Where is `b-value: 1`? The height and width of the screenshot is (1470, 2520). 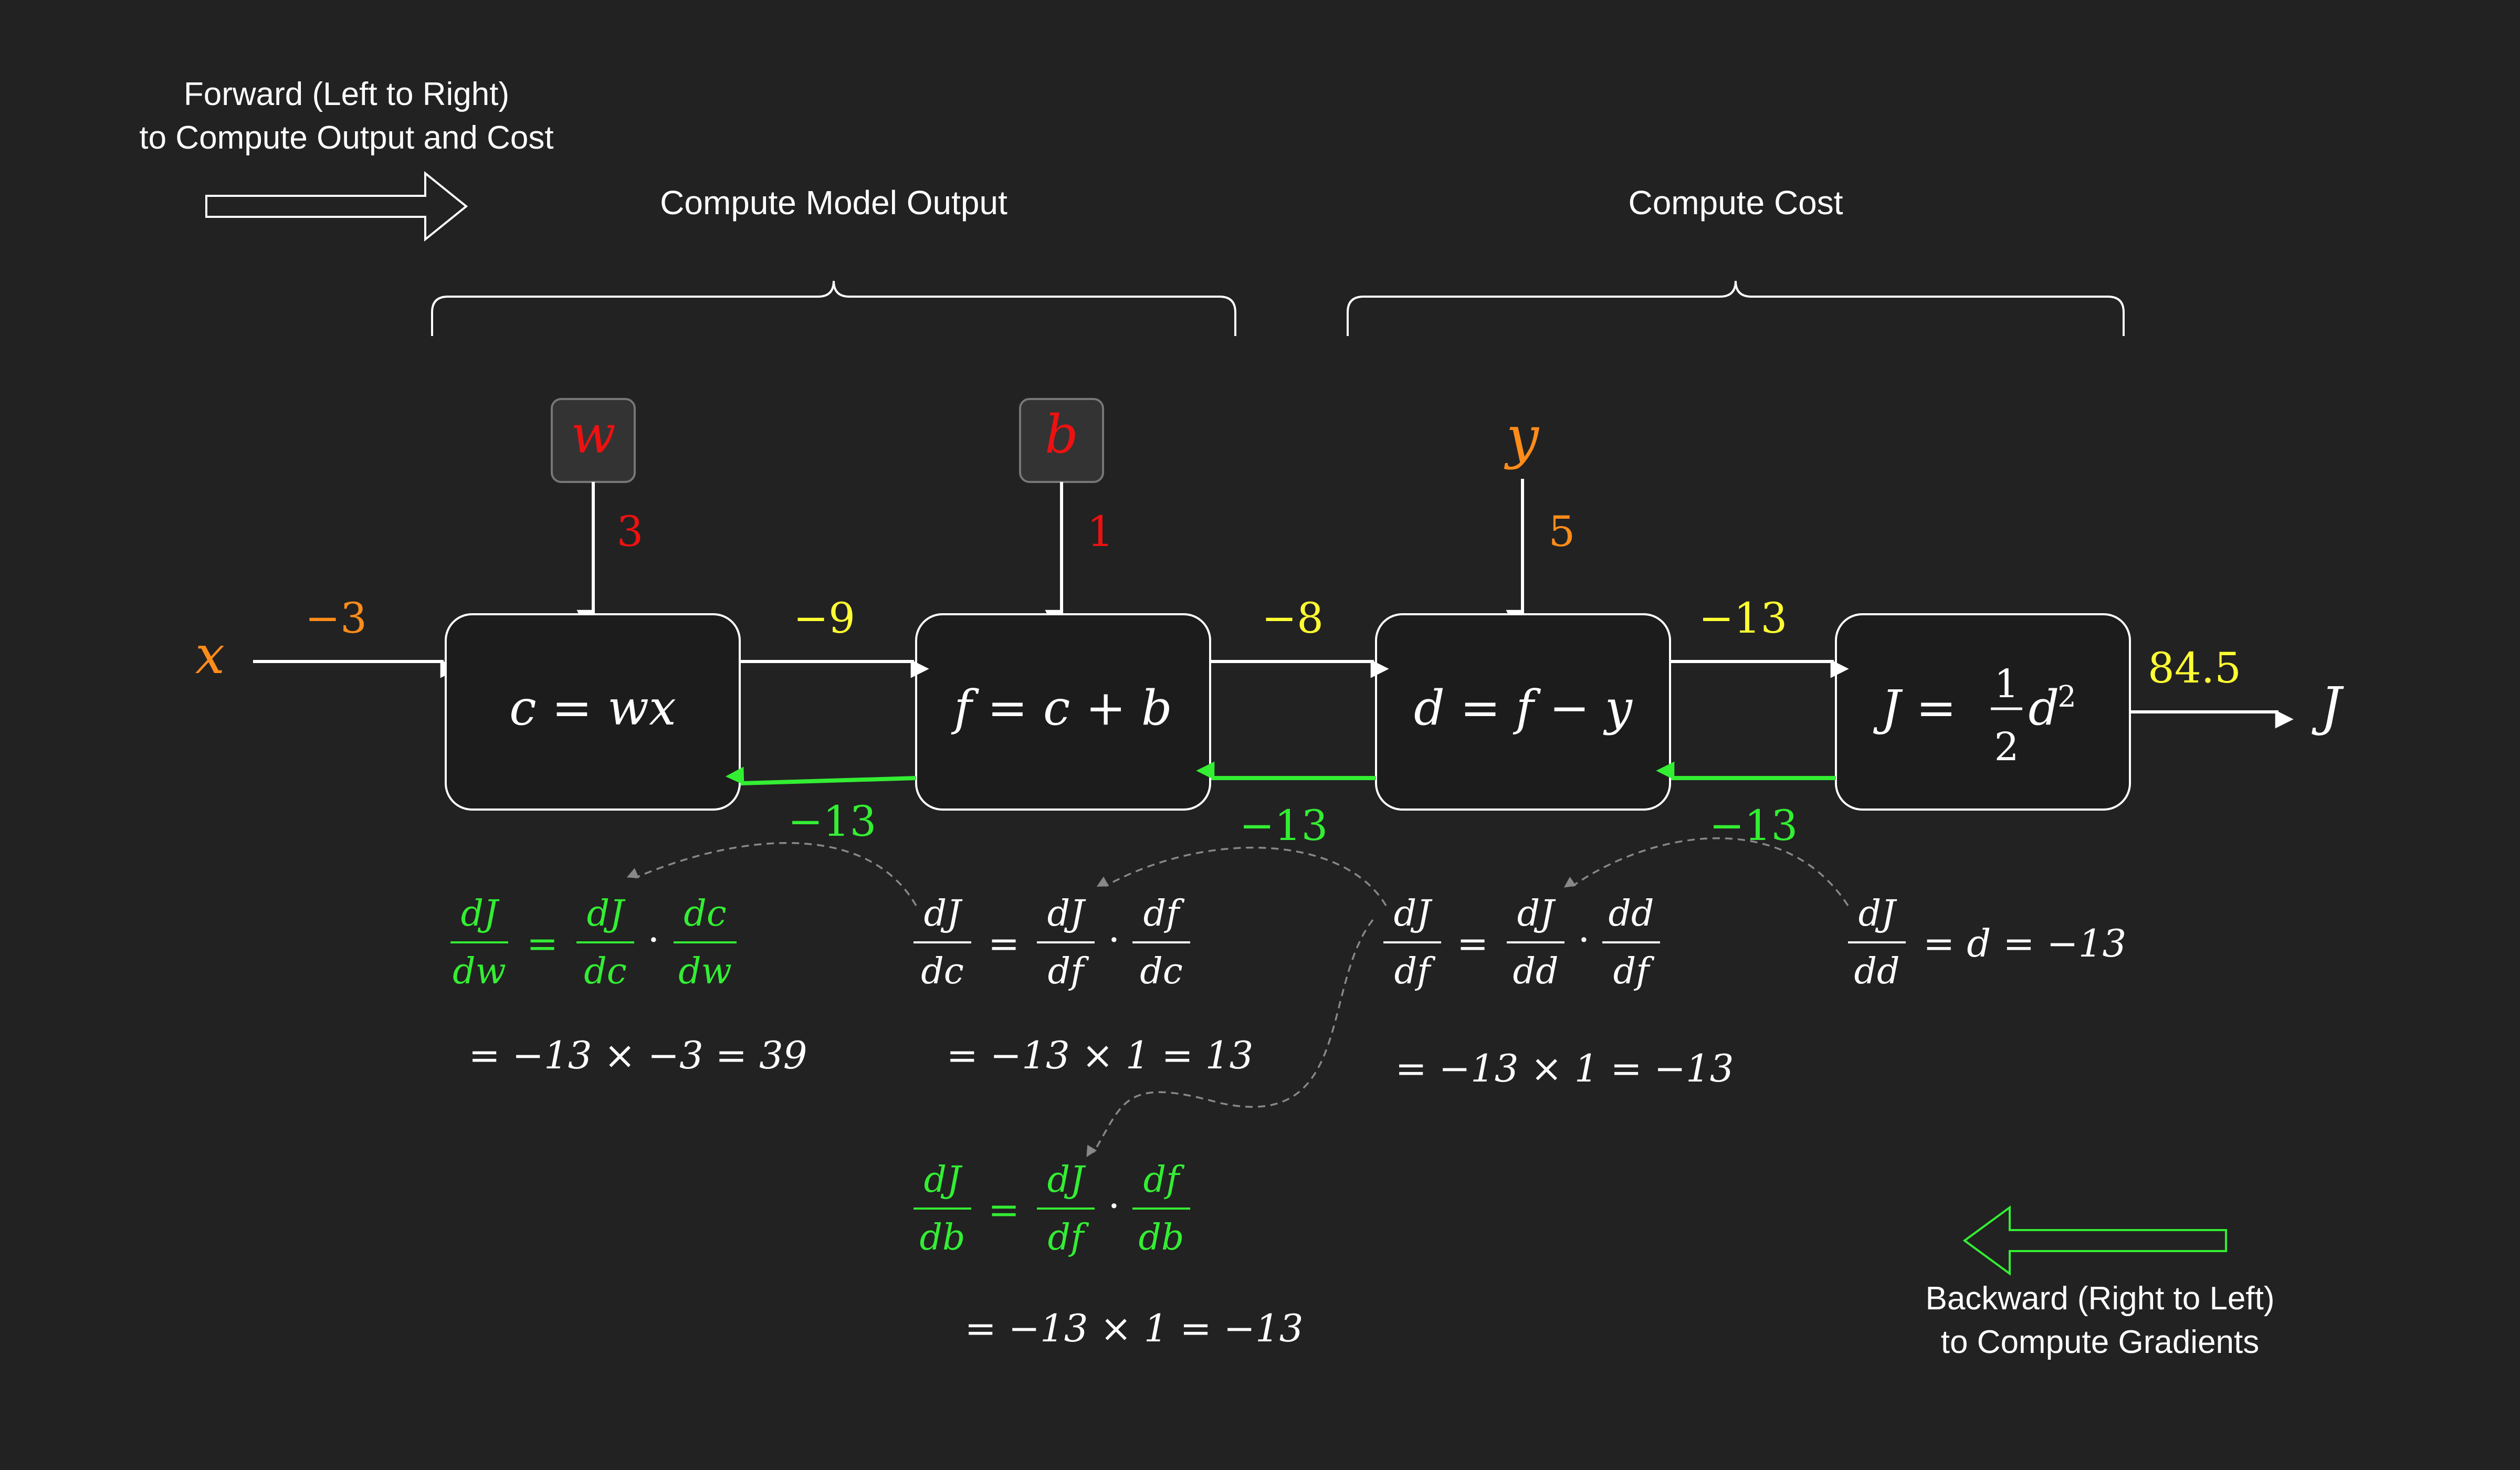
b-value: 1 is located at coordinates (1100, 531).